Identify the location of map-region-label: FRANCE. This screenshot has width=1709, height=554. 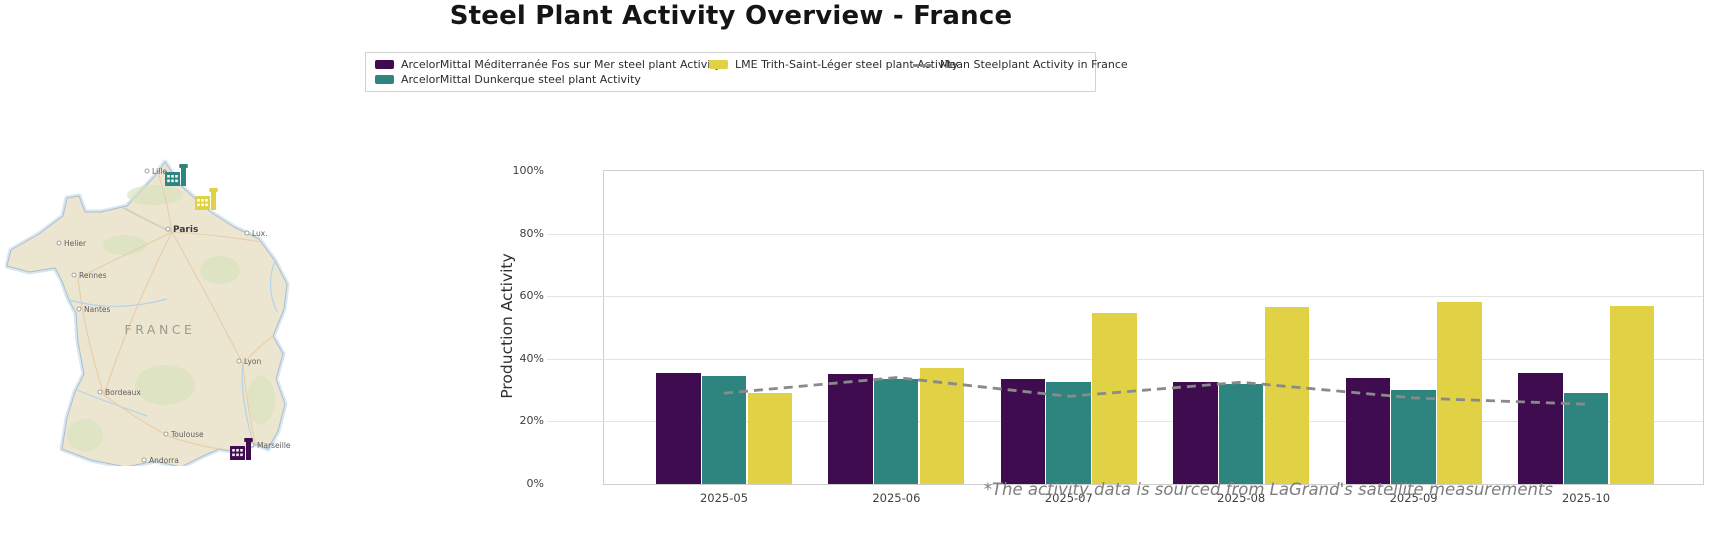
(160, 329).